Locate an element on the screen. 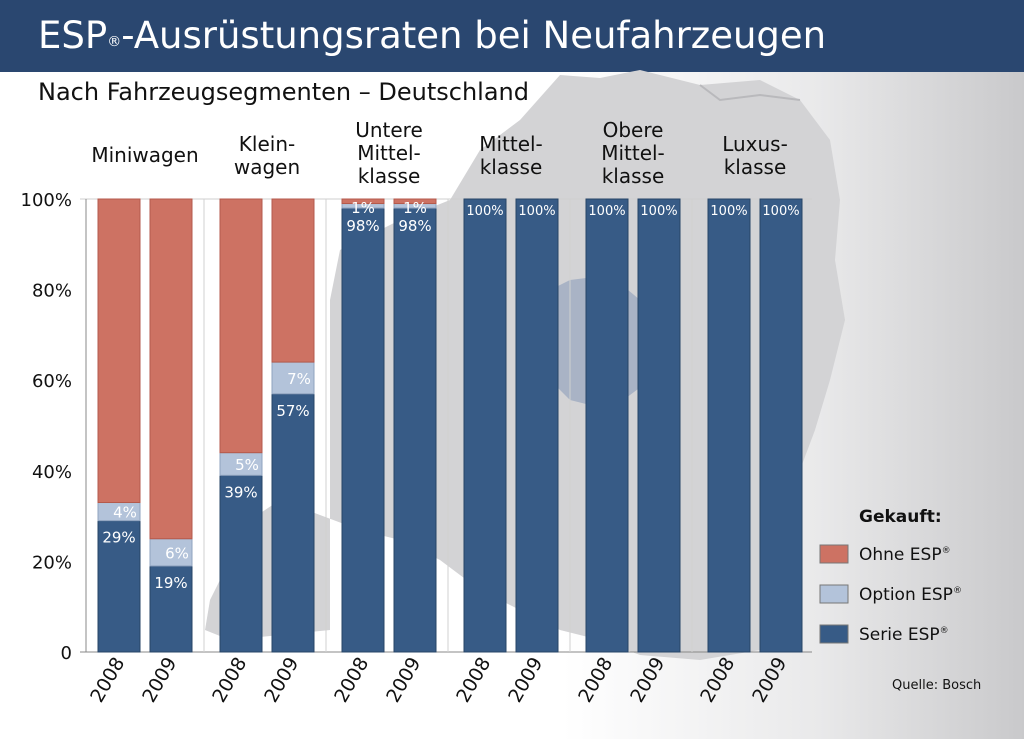  y-tick-label: 0 is located at coordinates (66, 653).